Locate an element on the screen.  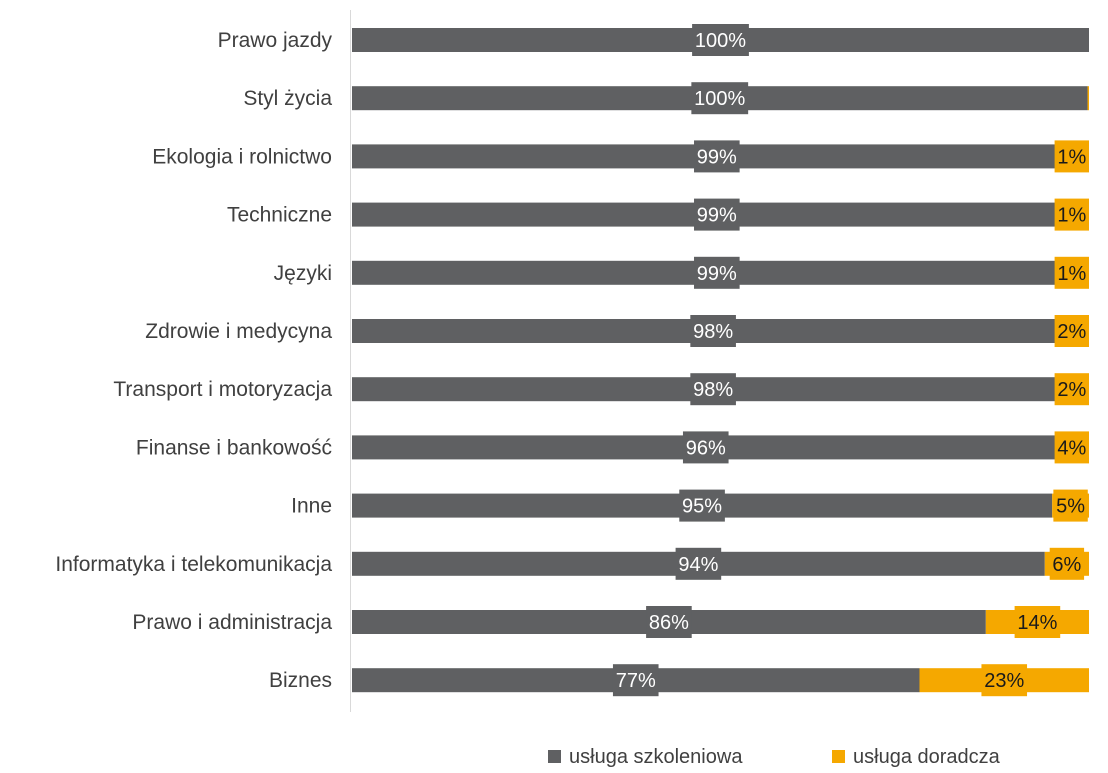
data-label: 94% is located at coordinates (698, 565).